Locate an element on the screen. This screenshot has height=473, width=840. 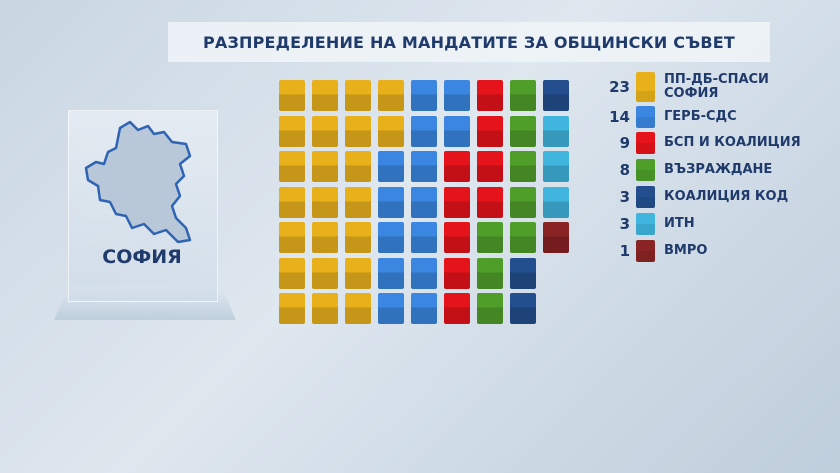
legend-item: 3 ИТН is located at coordinates (647, 224).